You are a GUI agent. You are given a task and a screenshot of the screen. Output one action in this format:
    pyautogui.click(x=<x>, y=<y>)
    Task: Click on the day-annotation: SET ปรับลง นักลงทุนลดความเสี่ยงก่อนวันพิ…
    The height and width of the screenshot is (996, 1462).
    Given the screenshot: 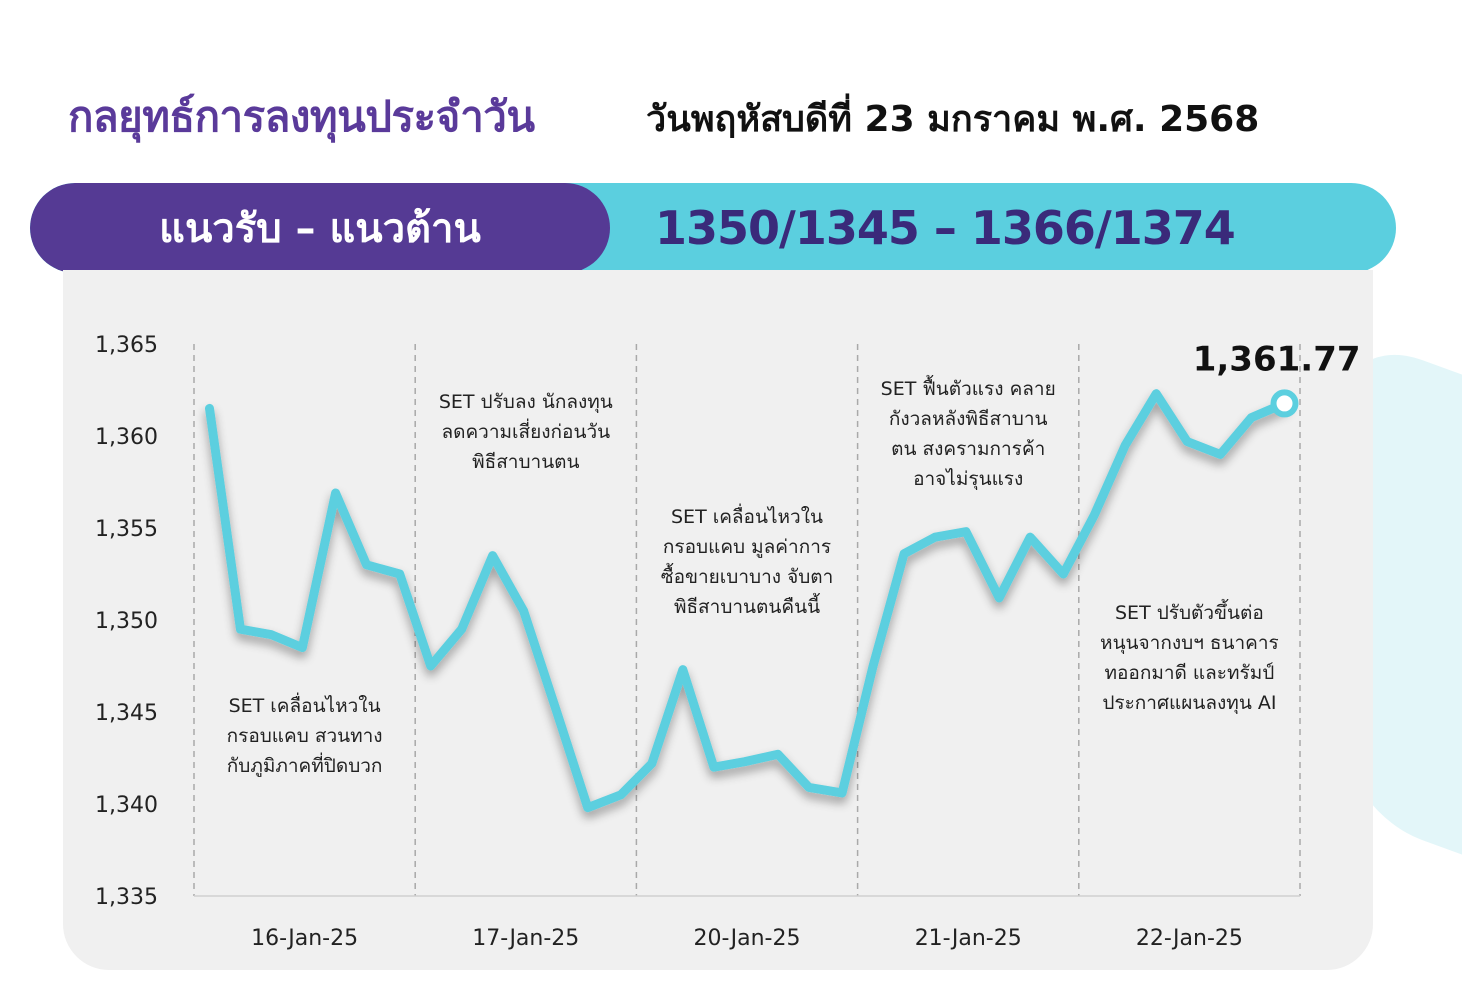 What is the action you would take?
    pyautogui.click(x=526, y=432)
    